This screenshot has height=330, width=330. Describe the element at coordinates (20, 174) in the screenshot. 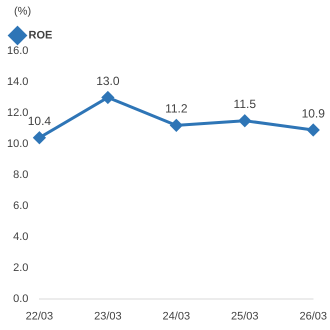

I see `y-tick-label: 8.0` at that location.